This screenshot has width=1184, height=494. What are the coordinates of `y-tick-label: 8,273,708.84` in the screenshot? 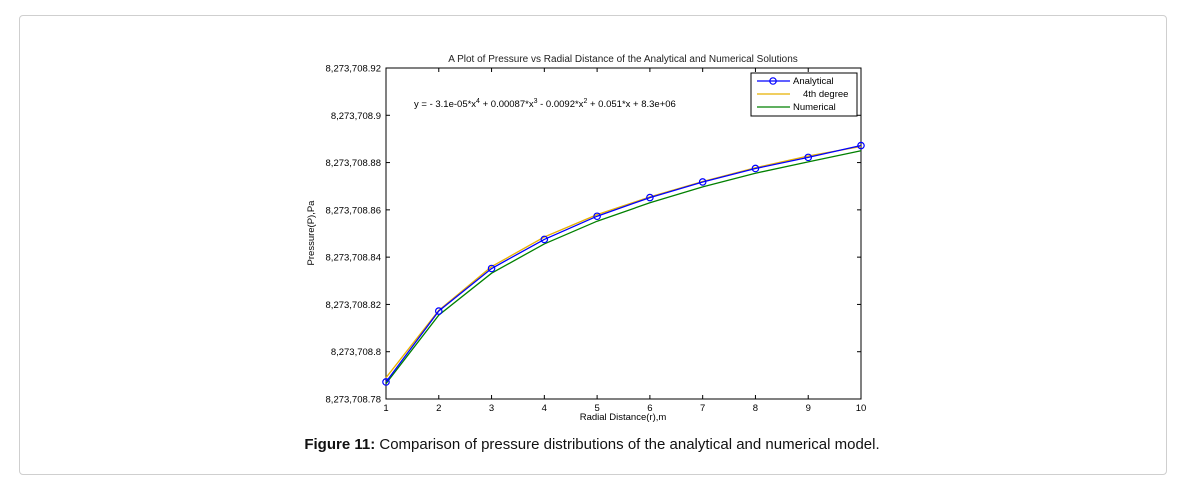 It's located at (353, 258).